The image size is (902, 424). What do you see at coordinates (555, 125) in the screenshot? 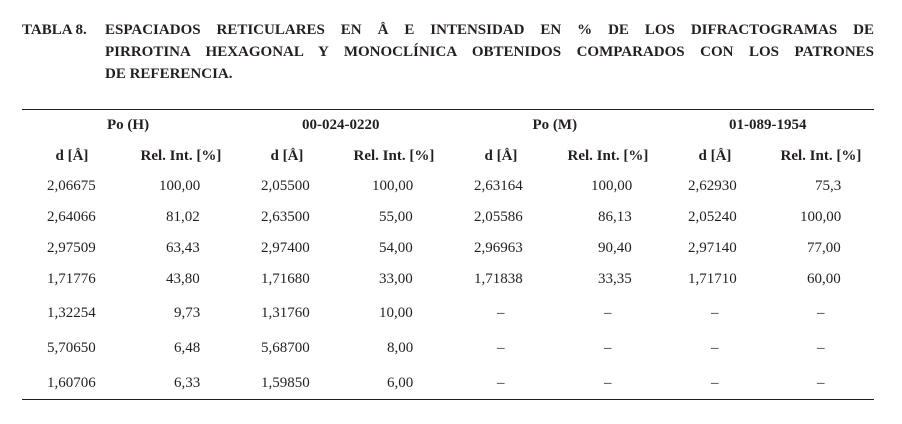
I see `group-header: Po (M)` at bounding box center [555, 125].